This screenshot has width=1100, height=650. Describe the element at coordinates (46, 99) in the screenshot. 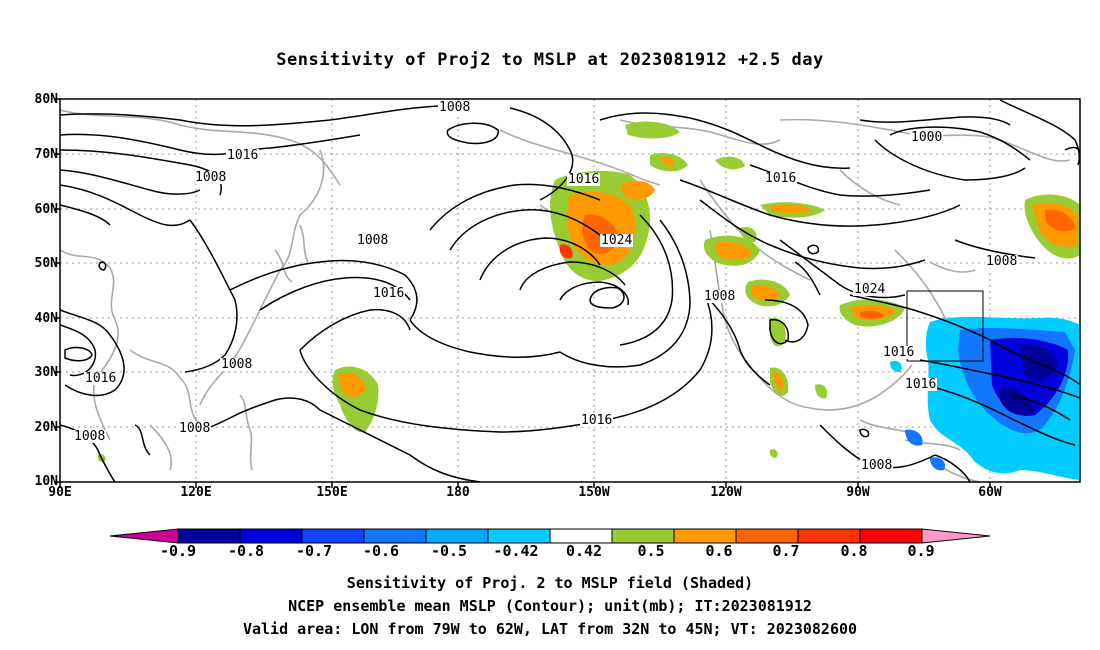

I see `lat-label: 80N` at that location.